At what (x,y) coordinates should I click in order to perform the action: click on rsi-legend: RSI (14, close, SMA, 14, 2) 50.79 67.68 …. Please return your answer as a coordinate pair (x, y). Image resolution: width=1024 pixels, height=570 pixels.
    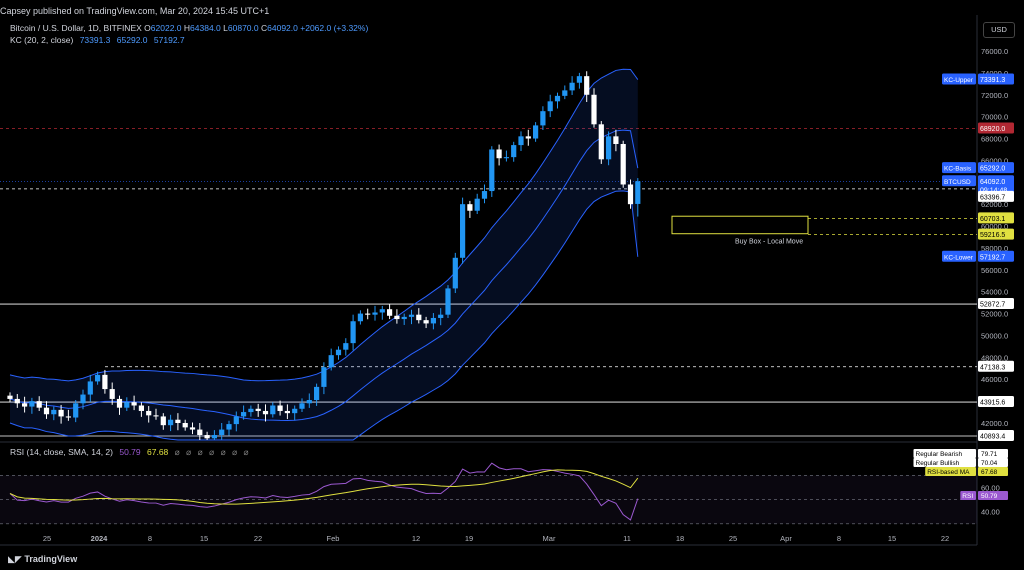
    Looking at the image, I should click on (130, 452).